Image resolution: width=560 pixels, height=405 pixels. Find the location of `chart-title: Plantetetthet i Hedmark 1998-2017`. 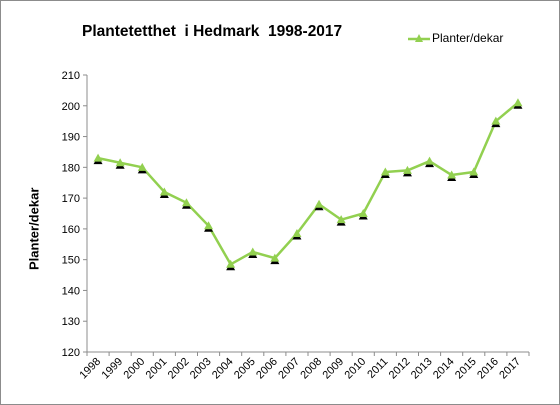

chart-title: Plantetetthet i Hedmark 1998-2017 is located at coordinates (212, 31).